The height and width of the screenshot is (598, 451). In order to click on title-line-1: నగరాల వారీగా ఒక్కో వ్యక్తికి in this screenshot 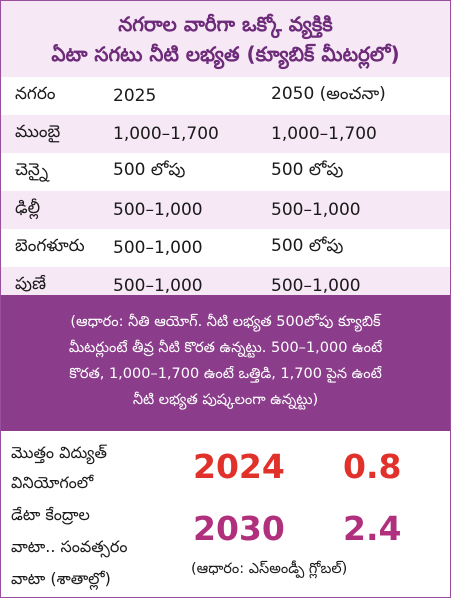, I will do `click(225, 24)`.